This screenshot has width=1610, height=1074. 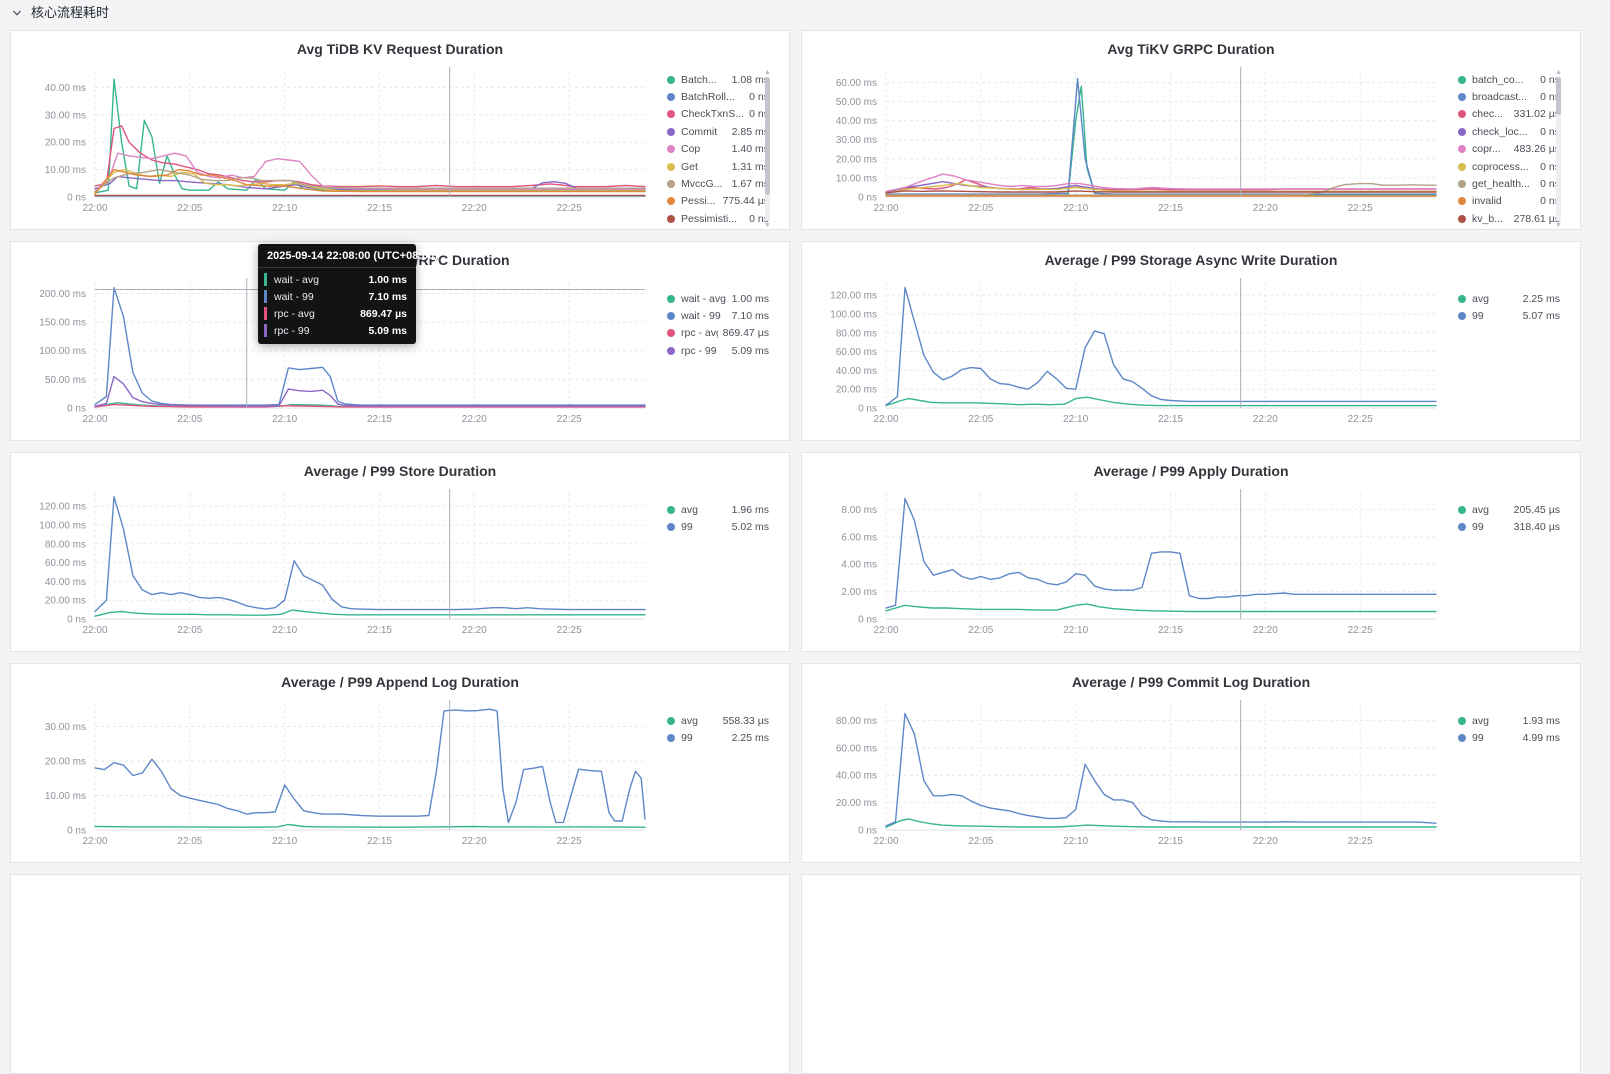 I want to click on legend-series-value: 4.99 ms, so click(x=1541, y=738).